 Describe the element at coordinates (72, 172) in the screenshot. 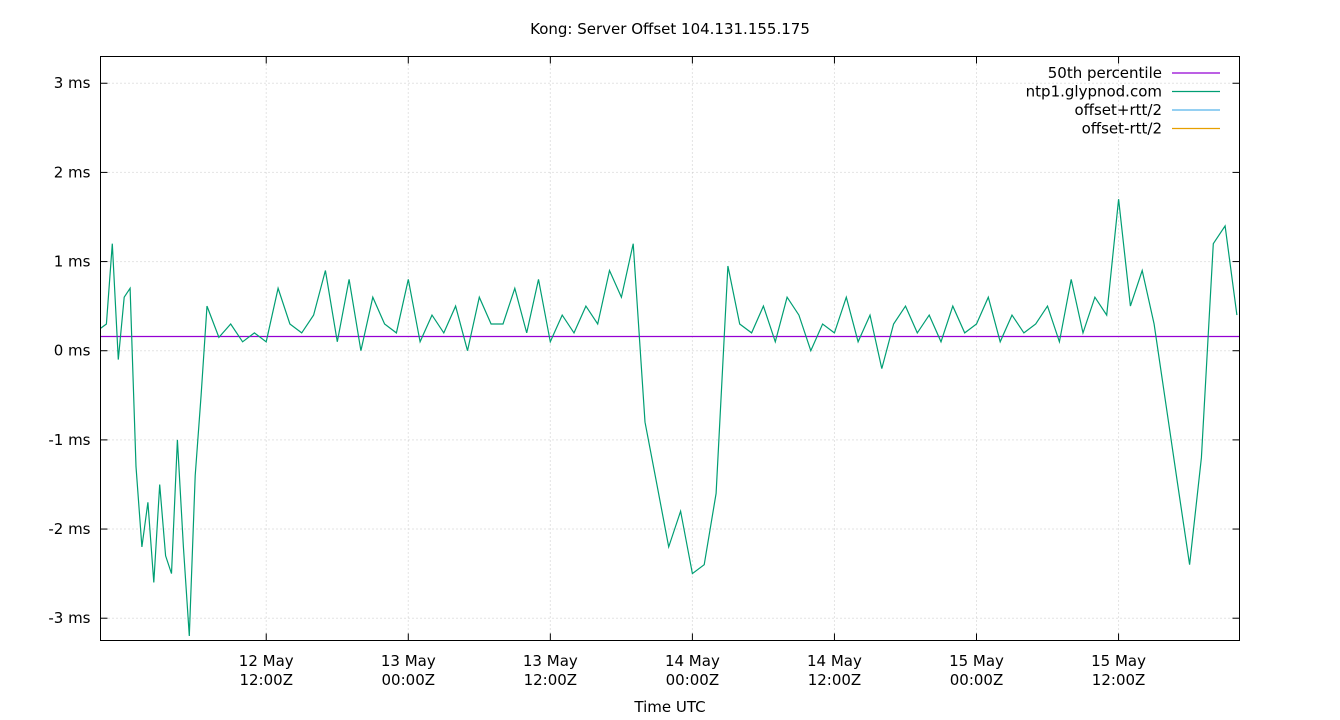

I see `y-tick-label: 2 ms` at that location.